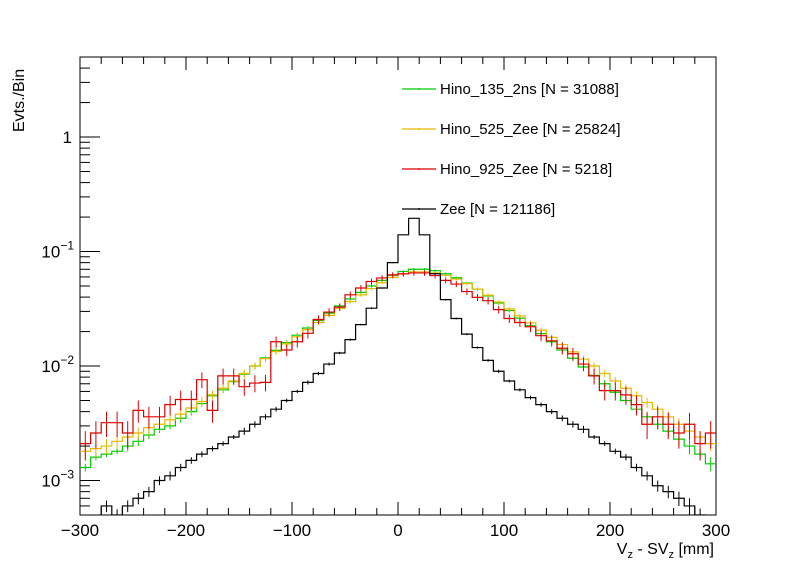 This screenshot has width=796, height=572. I want to click on y-tick-label: 1, so click(67, 137).